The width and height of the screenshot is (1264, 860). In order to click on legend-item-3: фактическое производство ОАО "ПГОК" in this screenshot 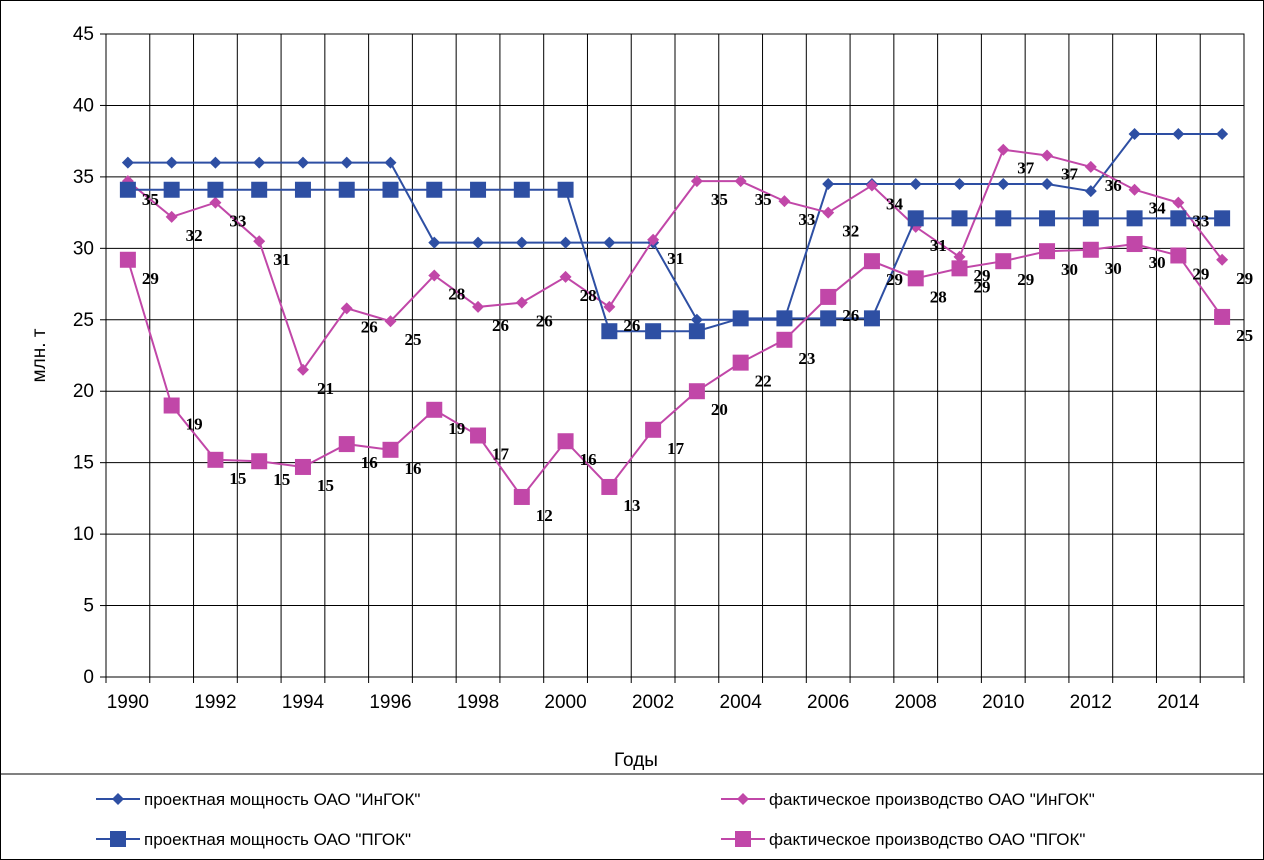, I will do `click(903, 839)`.